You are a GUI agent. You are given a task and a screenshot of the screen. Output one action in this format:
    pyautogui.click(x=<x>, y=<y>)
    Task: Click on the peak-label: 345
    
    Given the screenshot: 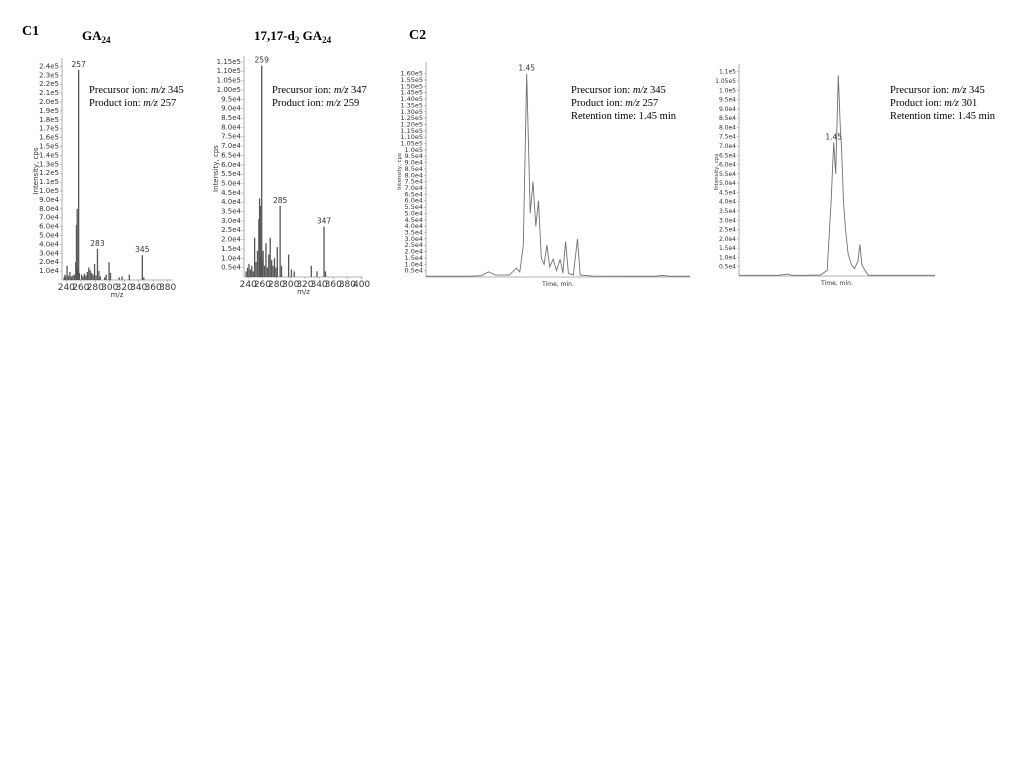 What is the action you would take?
    pyautogui.click(x=142, y=249)
    